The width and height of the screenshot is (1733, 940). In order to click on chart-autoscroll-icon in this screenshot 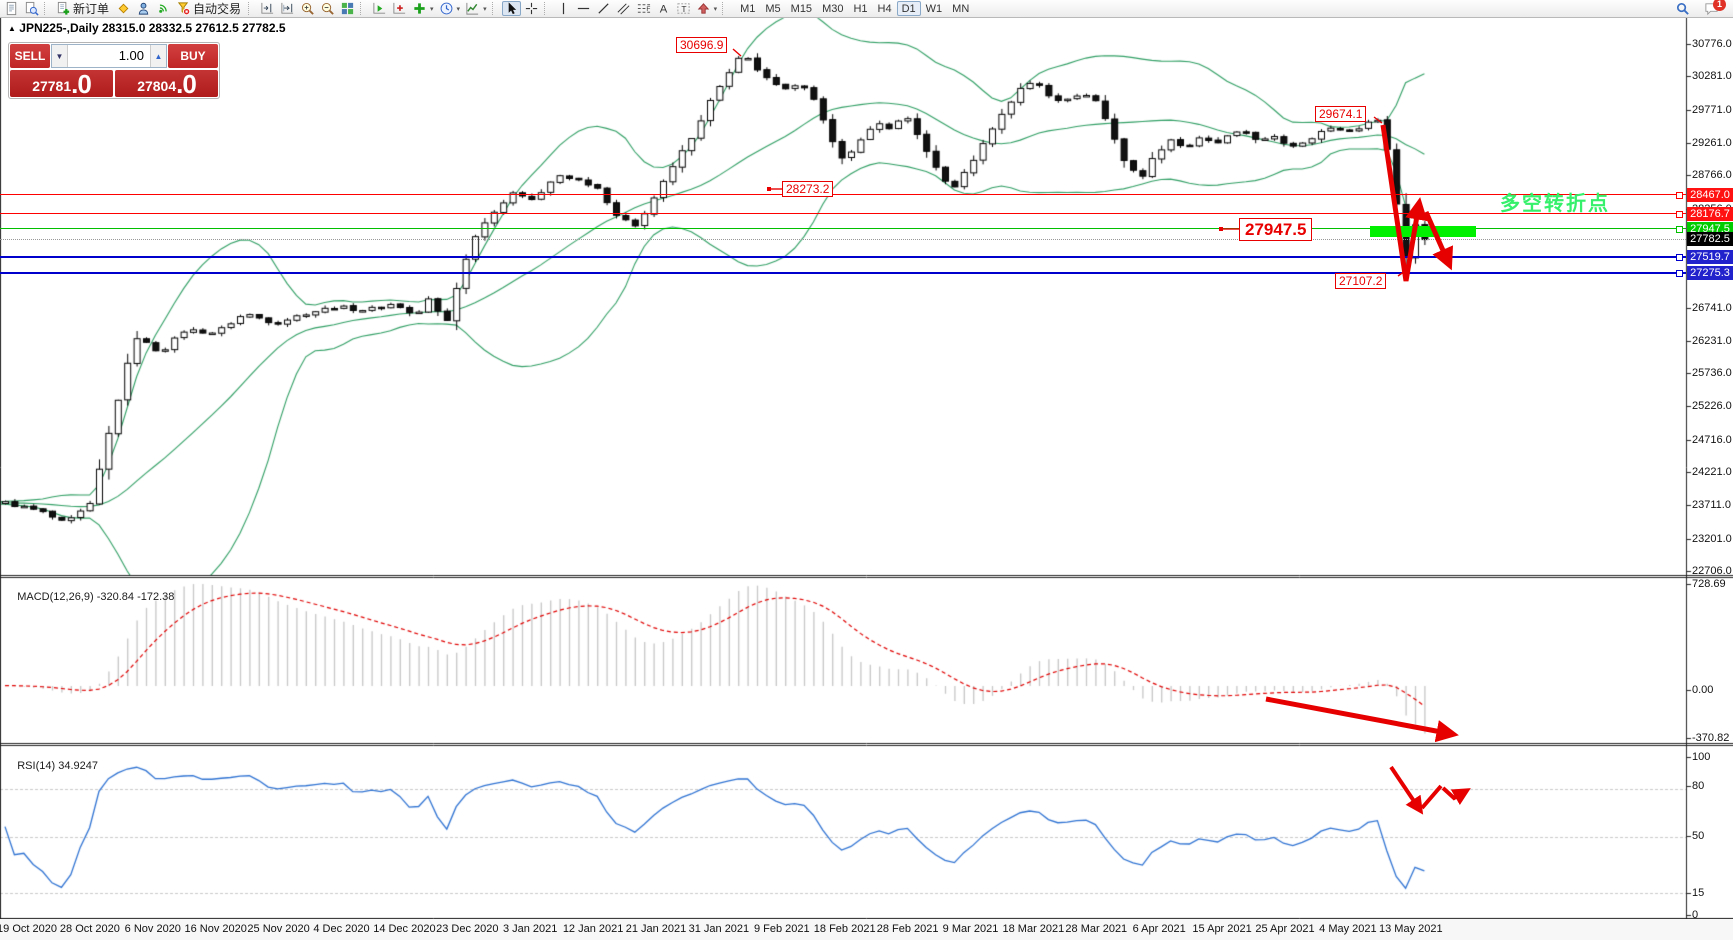, I will do `click(379, 8)`.